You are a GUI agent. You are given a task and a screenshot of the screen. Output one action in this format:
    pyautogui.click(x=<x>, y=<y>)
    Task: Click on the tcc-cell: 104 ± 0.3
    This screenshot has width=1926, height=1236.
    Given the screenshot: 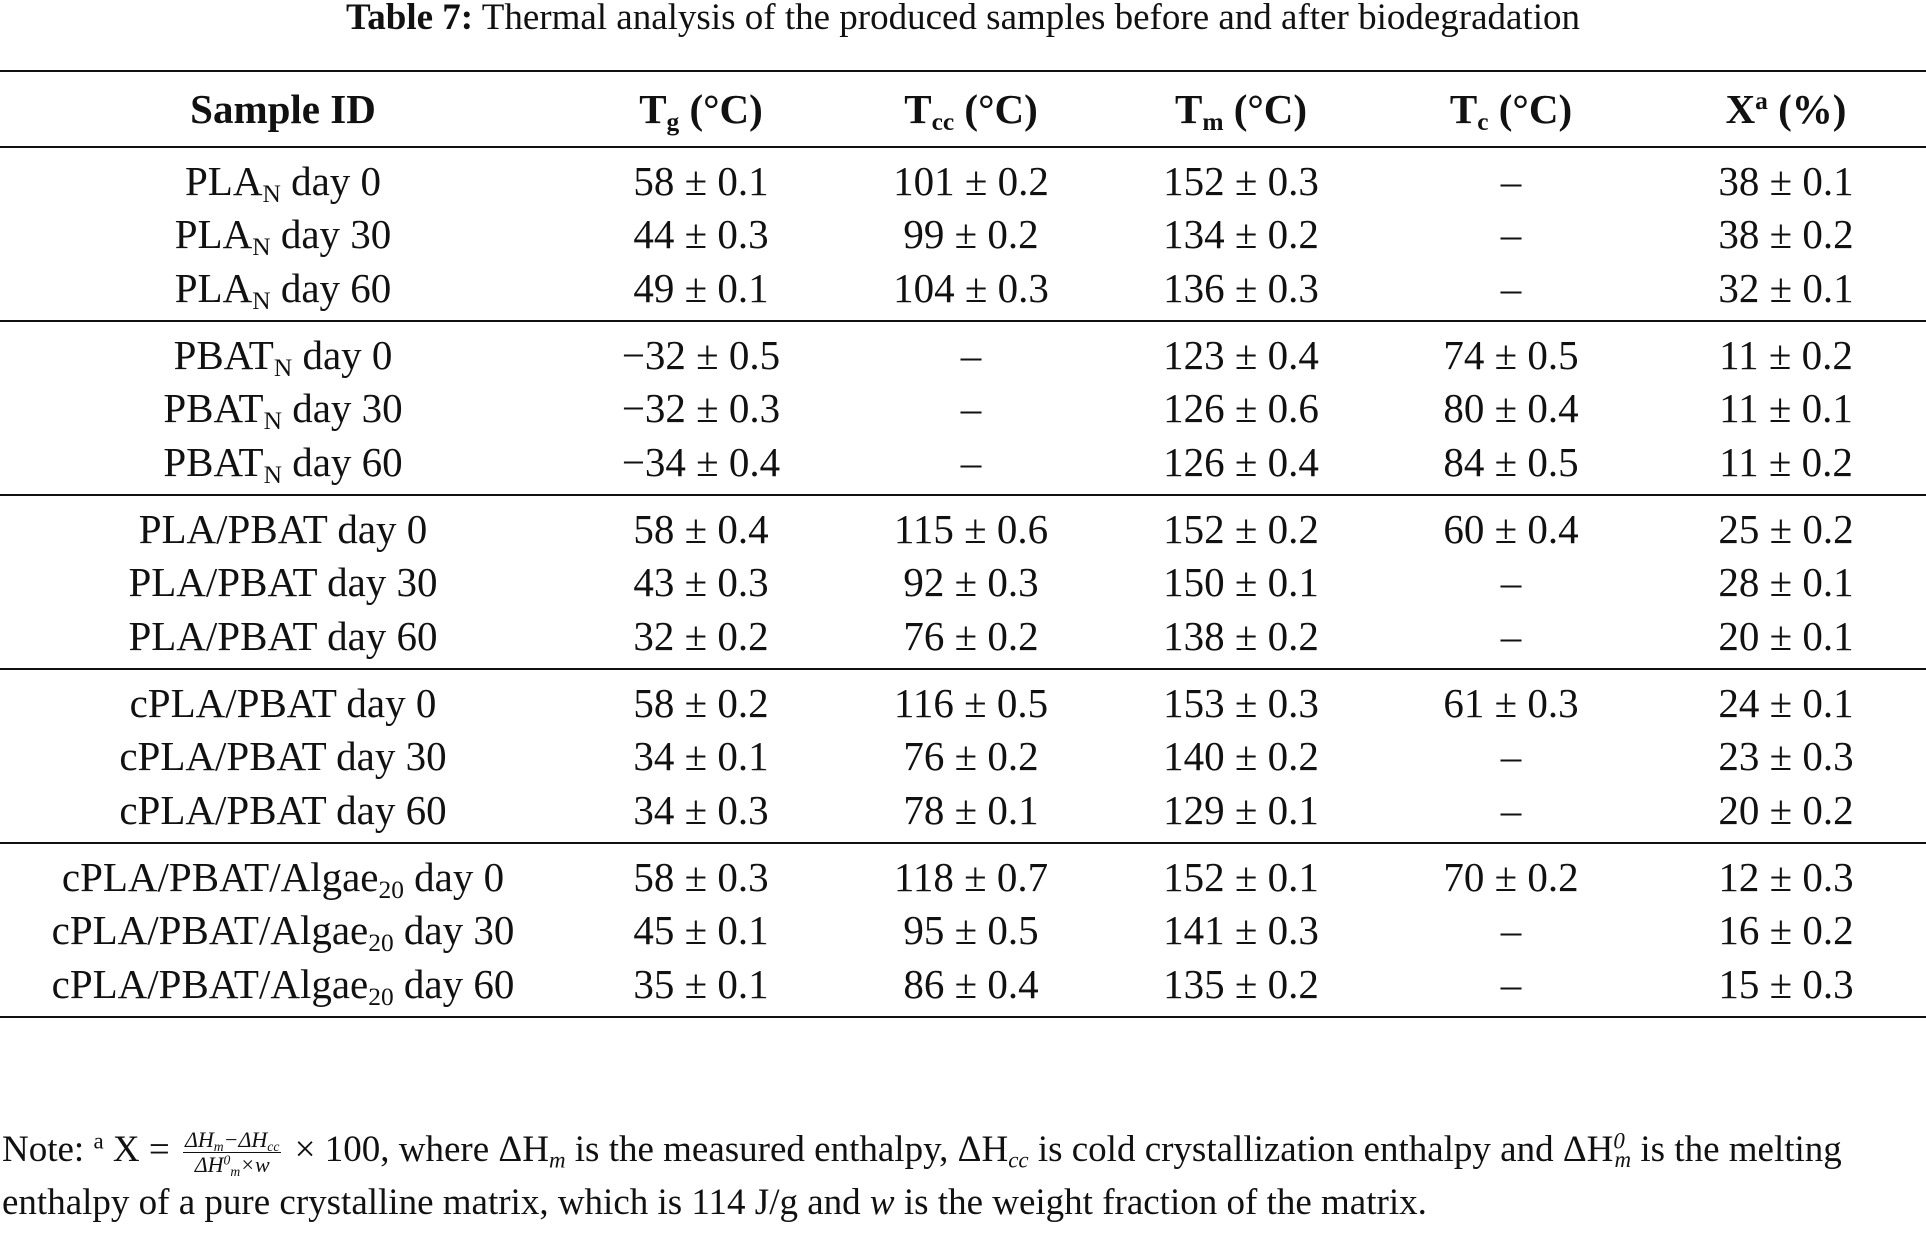 What is the action you would take?
    pyautogui.click(x=971, y=287)
    